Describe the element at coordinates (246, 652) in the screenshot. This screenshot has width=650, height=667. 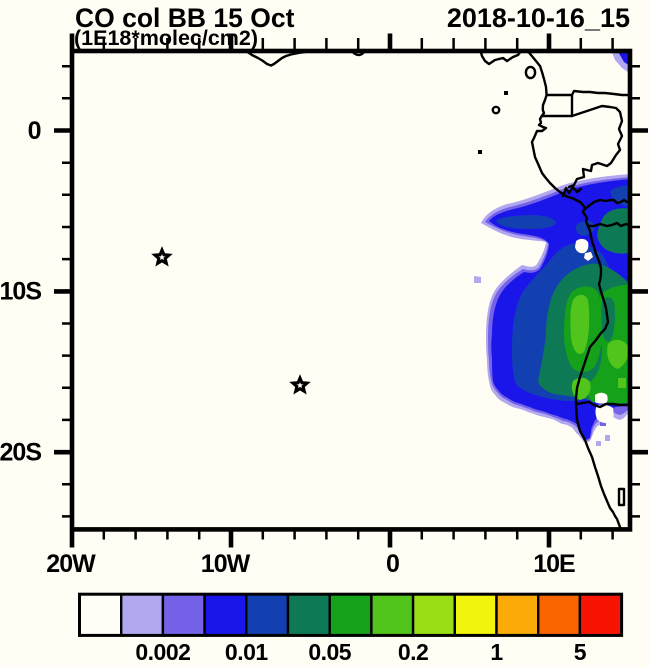
I see `svg-text: 0.01` at that location.